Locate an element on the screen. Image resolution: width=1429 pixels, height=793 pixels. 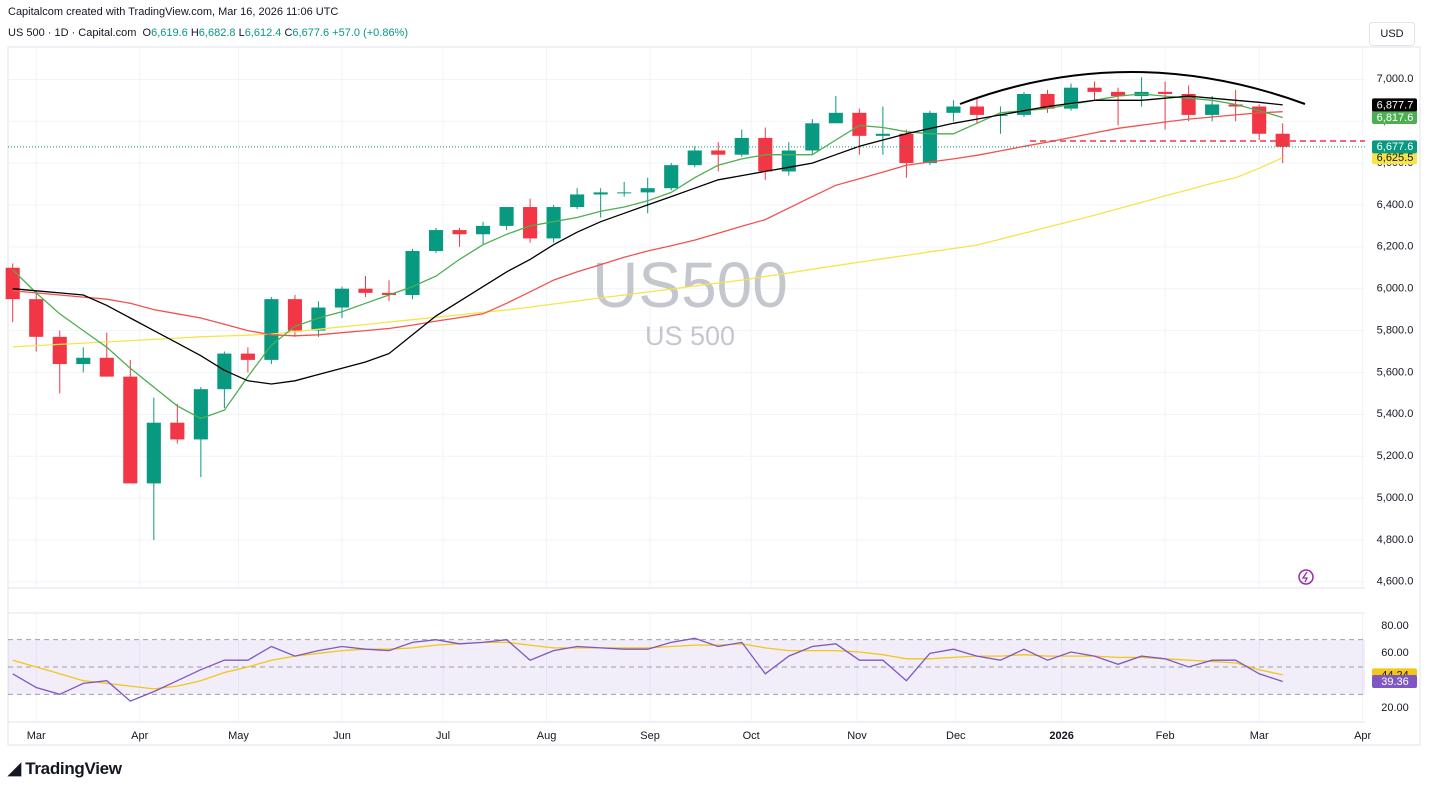
y-tick-label: 5,000.0 is located at coordinates (1395, 498).